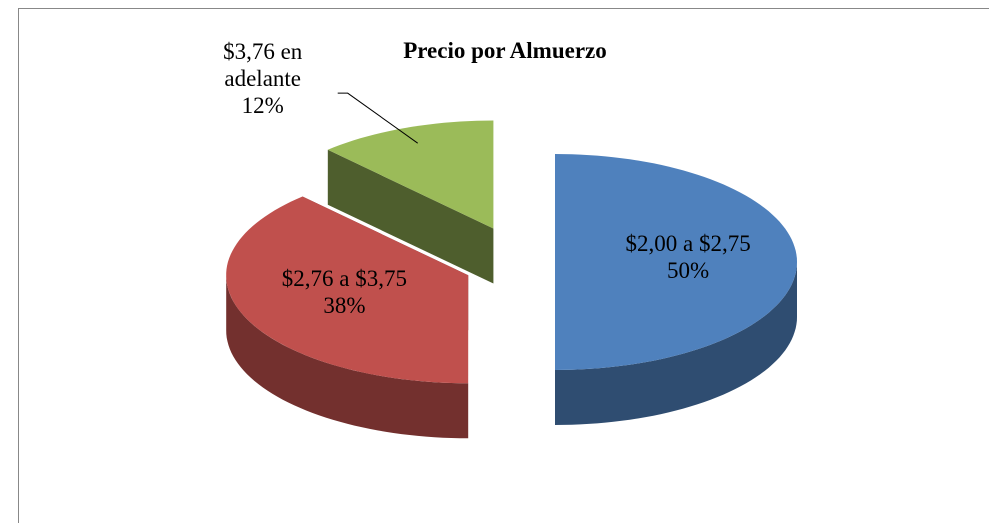 The width and height of the screenshot is (989, 523). What do you see at coordinates (262, 106) in the screenshot?
I see `slice-percent: 12%` at bounding box center [262, 106].